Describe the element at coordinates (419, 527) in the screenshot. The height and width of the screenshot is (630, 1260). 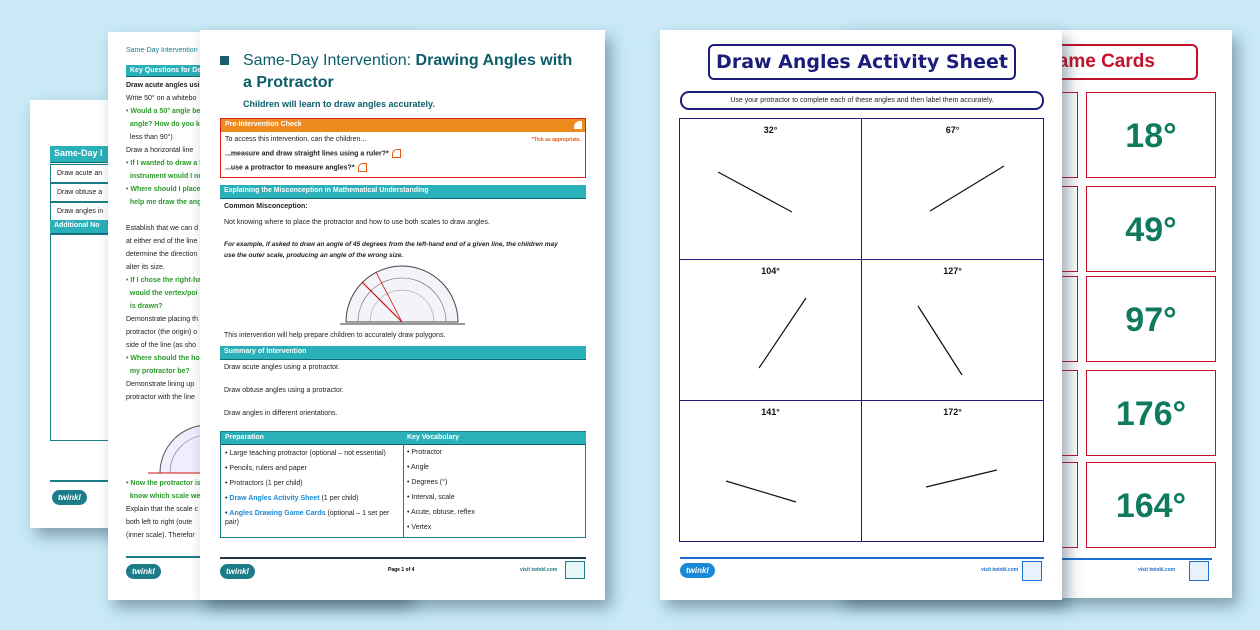
I see `vocabulary-item: • Vertex` at that location.